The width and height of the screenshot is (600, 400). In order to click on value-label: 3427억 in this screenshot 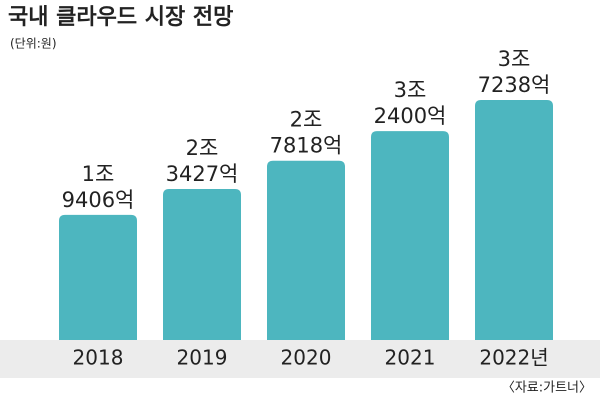, I will do `click(202, 174)`.